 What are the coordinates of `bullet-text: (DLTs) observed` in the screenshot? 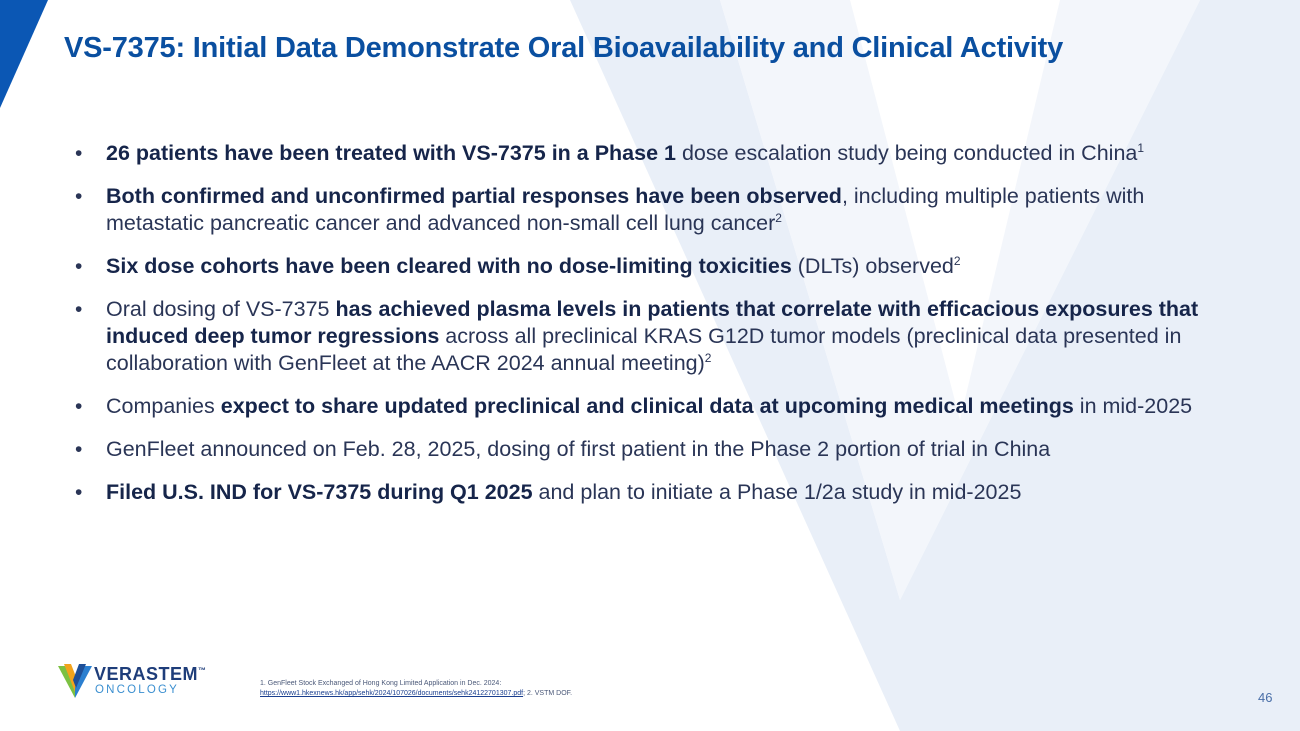 It's located at (872, 266).